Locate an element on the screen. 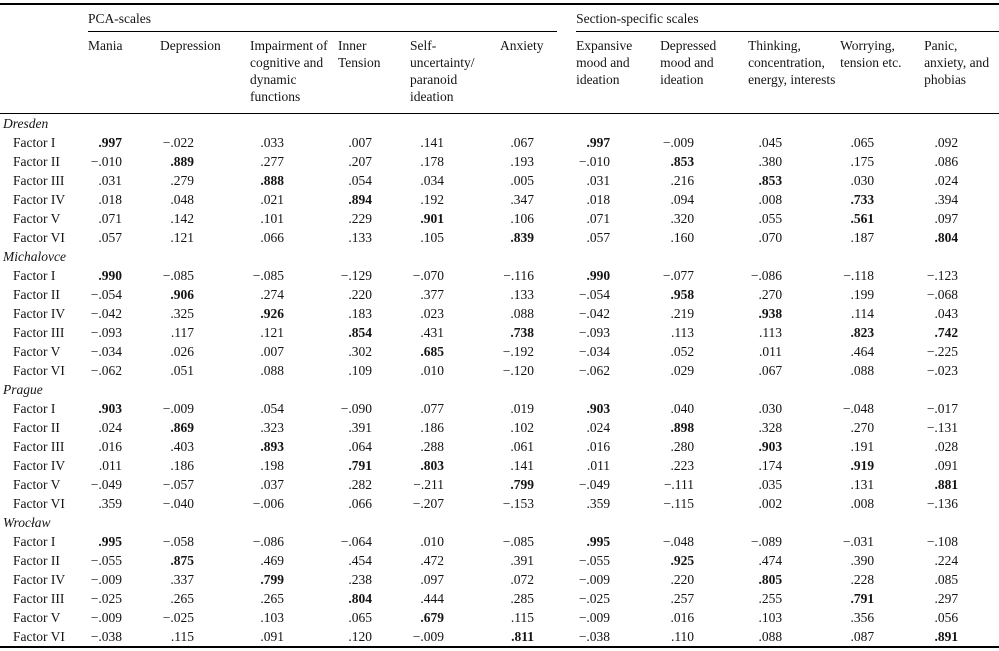 The height and width of the screenshot is (651, 999). loading-value: .193 is located at coordinates (522, 161).